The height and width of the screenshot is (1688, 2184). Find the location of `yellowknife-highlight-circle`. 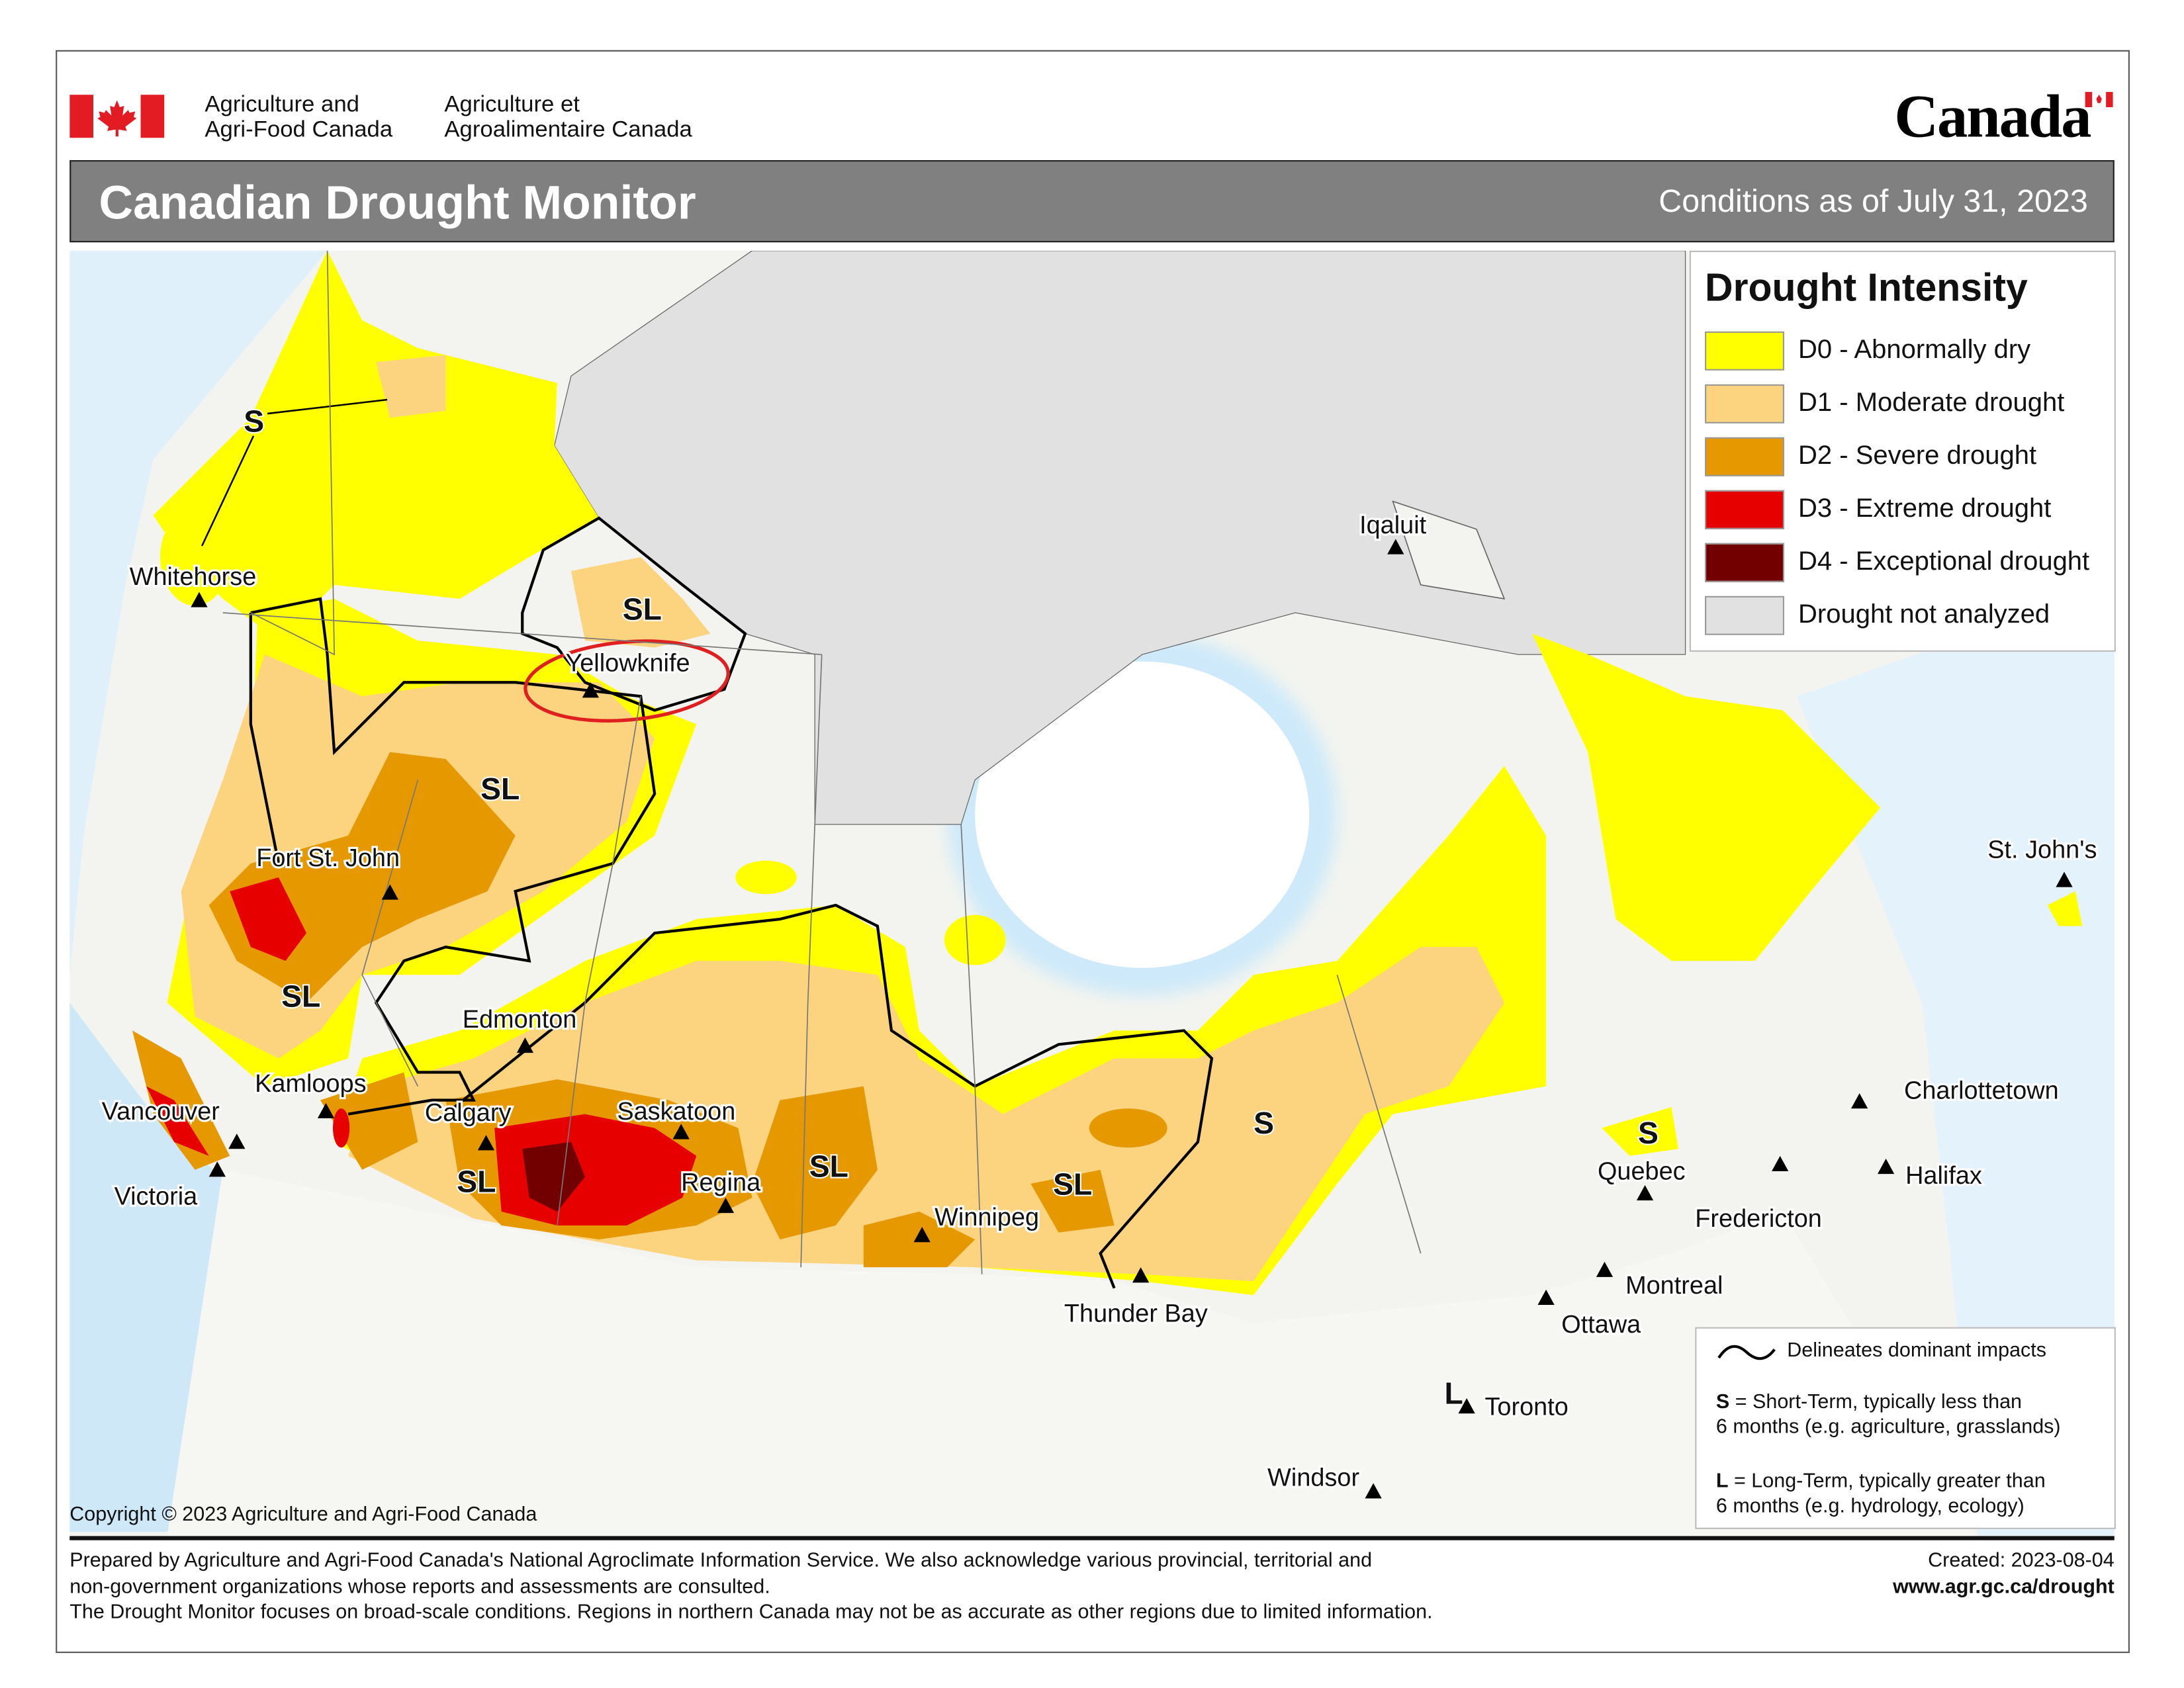

yellowknife-highlight-circle is located at coordinates (626, 681).